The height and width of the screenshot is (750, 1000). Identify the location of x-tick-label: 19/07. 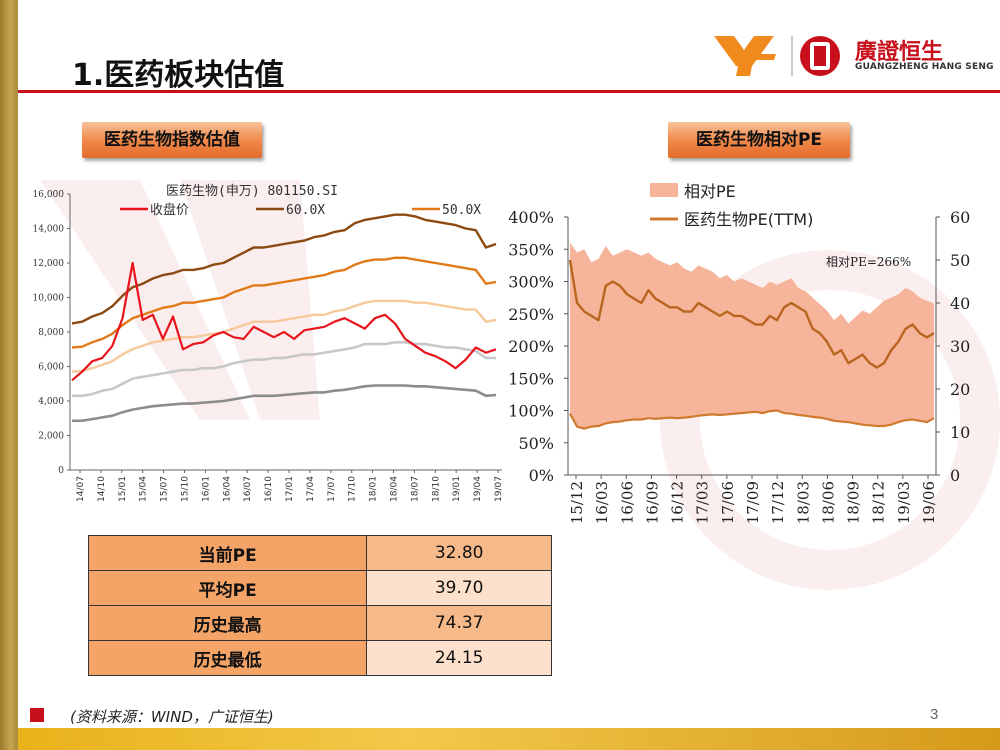
(499, 489).